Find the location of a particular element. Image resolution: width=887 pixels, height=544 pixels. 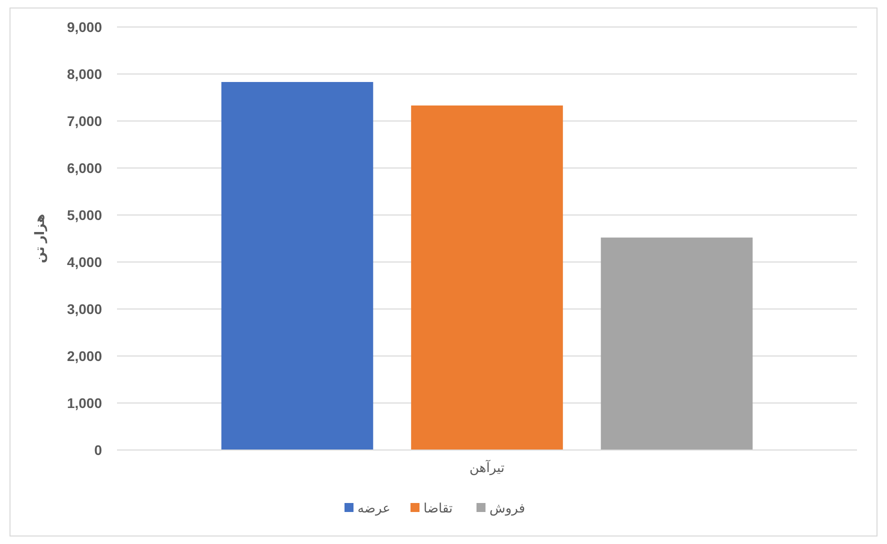

y-tick-label: 1,000 is located at coordinates (84, 402).